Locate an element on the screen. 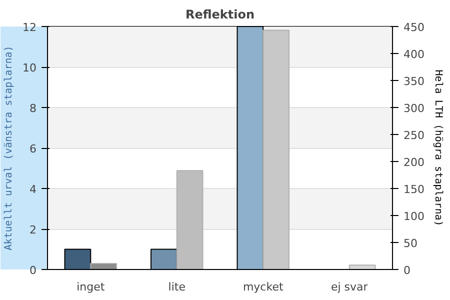  y-tick-label: 8 is located at coordinates (33, 108).